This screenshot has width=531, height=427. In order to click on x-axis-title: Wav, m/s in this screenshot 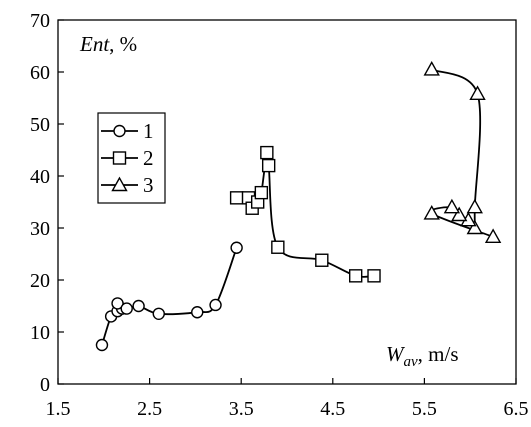, I will do `click(422, 356)`.